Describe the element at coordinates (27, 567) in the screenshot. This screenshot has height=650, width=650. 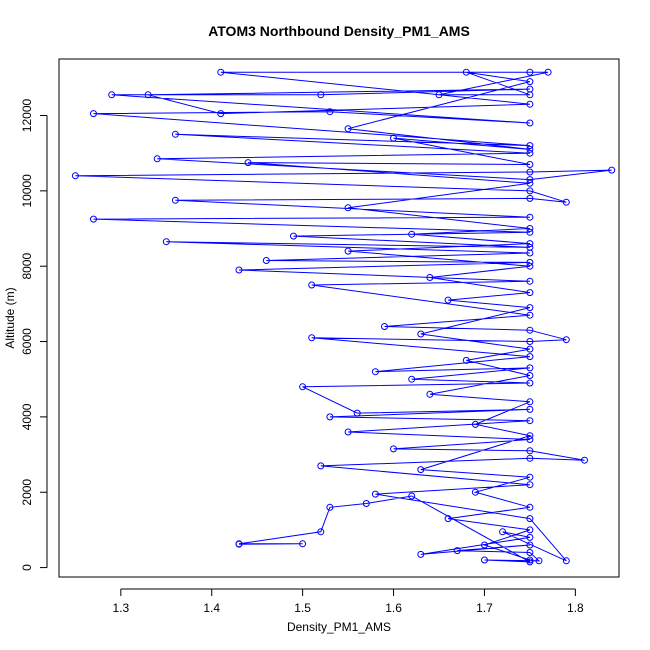
I see `y-tick-label: 0` at that location.